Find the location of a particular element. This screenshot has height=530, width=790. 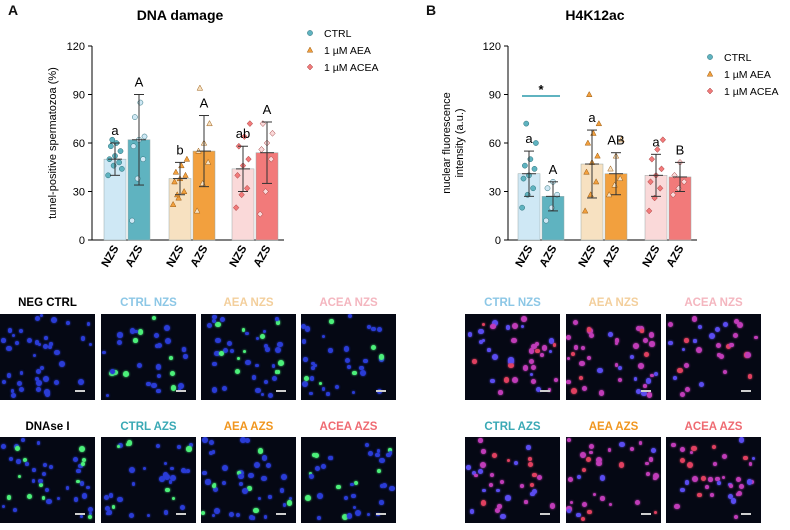

panel-b-letter: B is located at coordinates (431, 10).